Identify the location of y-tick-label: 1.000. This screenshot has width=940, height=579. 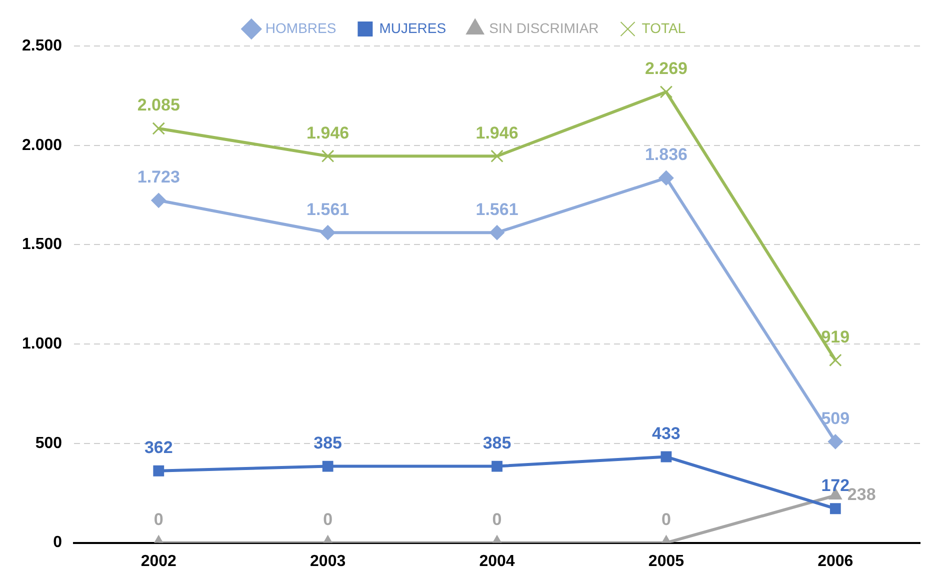
(42, 343).